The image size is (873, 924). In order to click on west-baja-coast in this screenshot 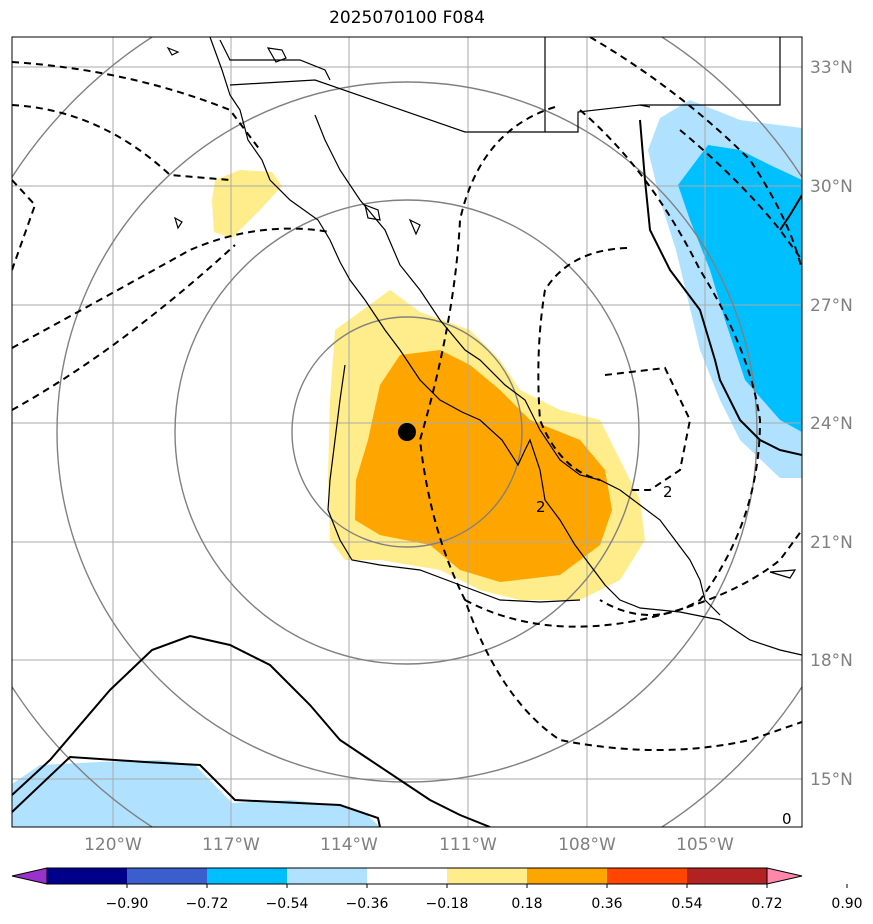, I will do `click(454, 483)`.